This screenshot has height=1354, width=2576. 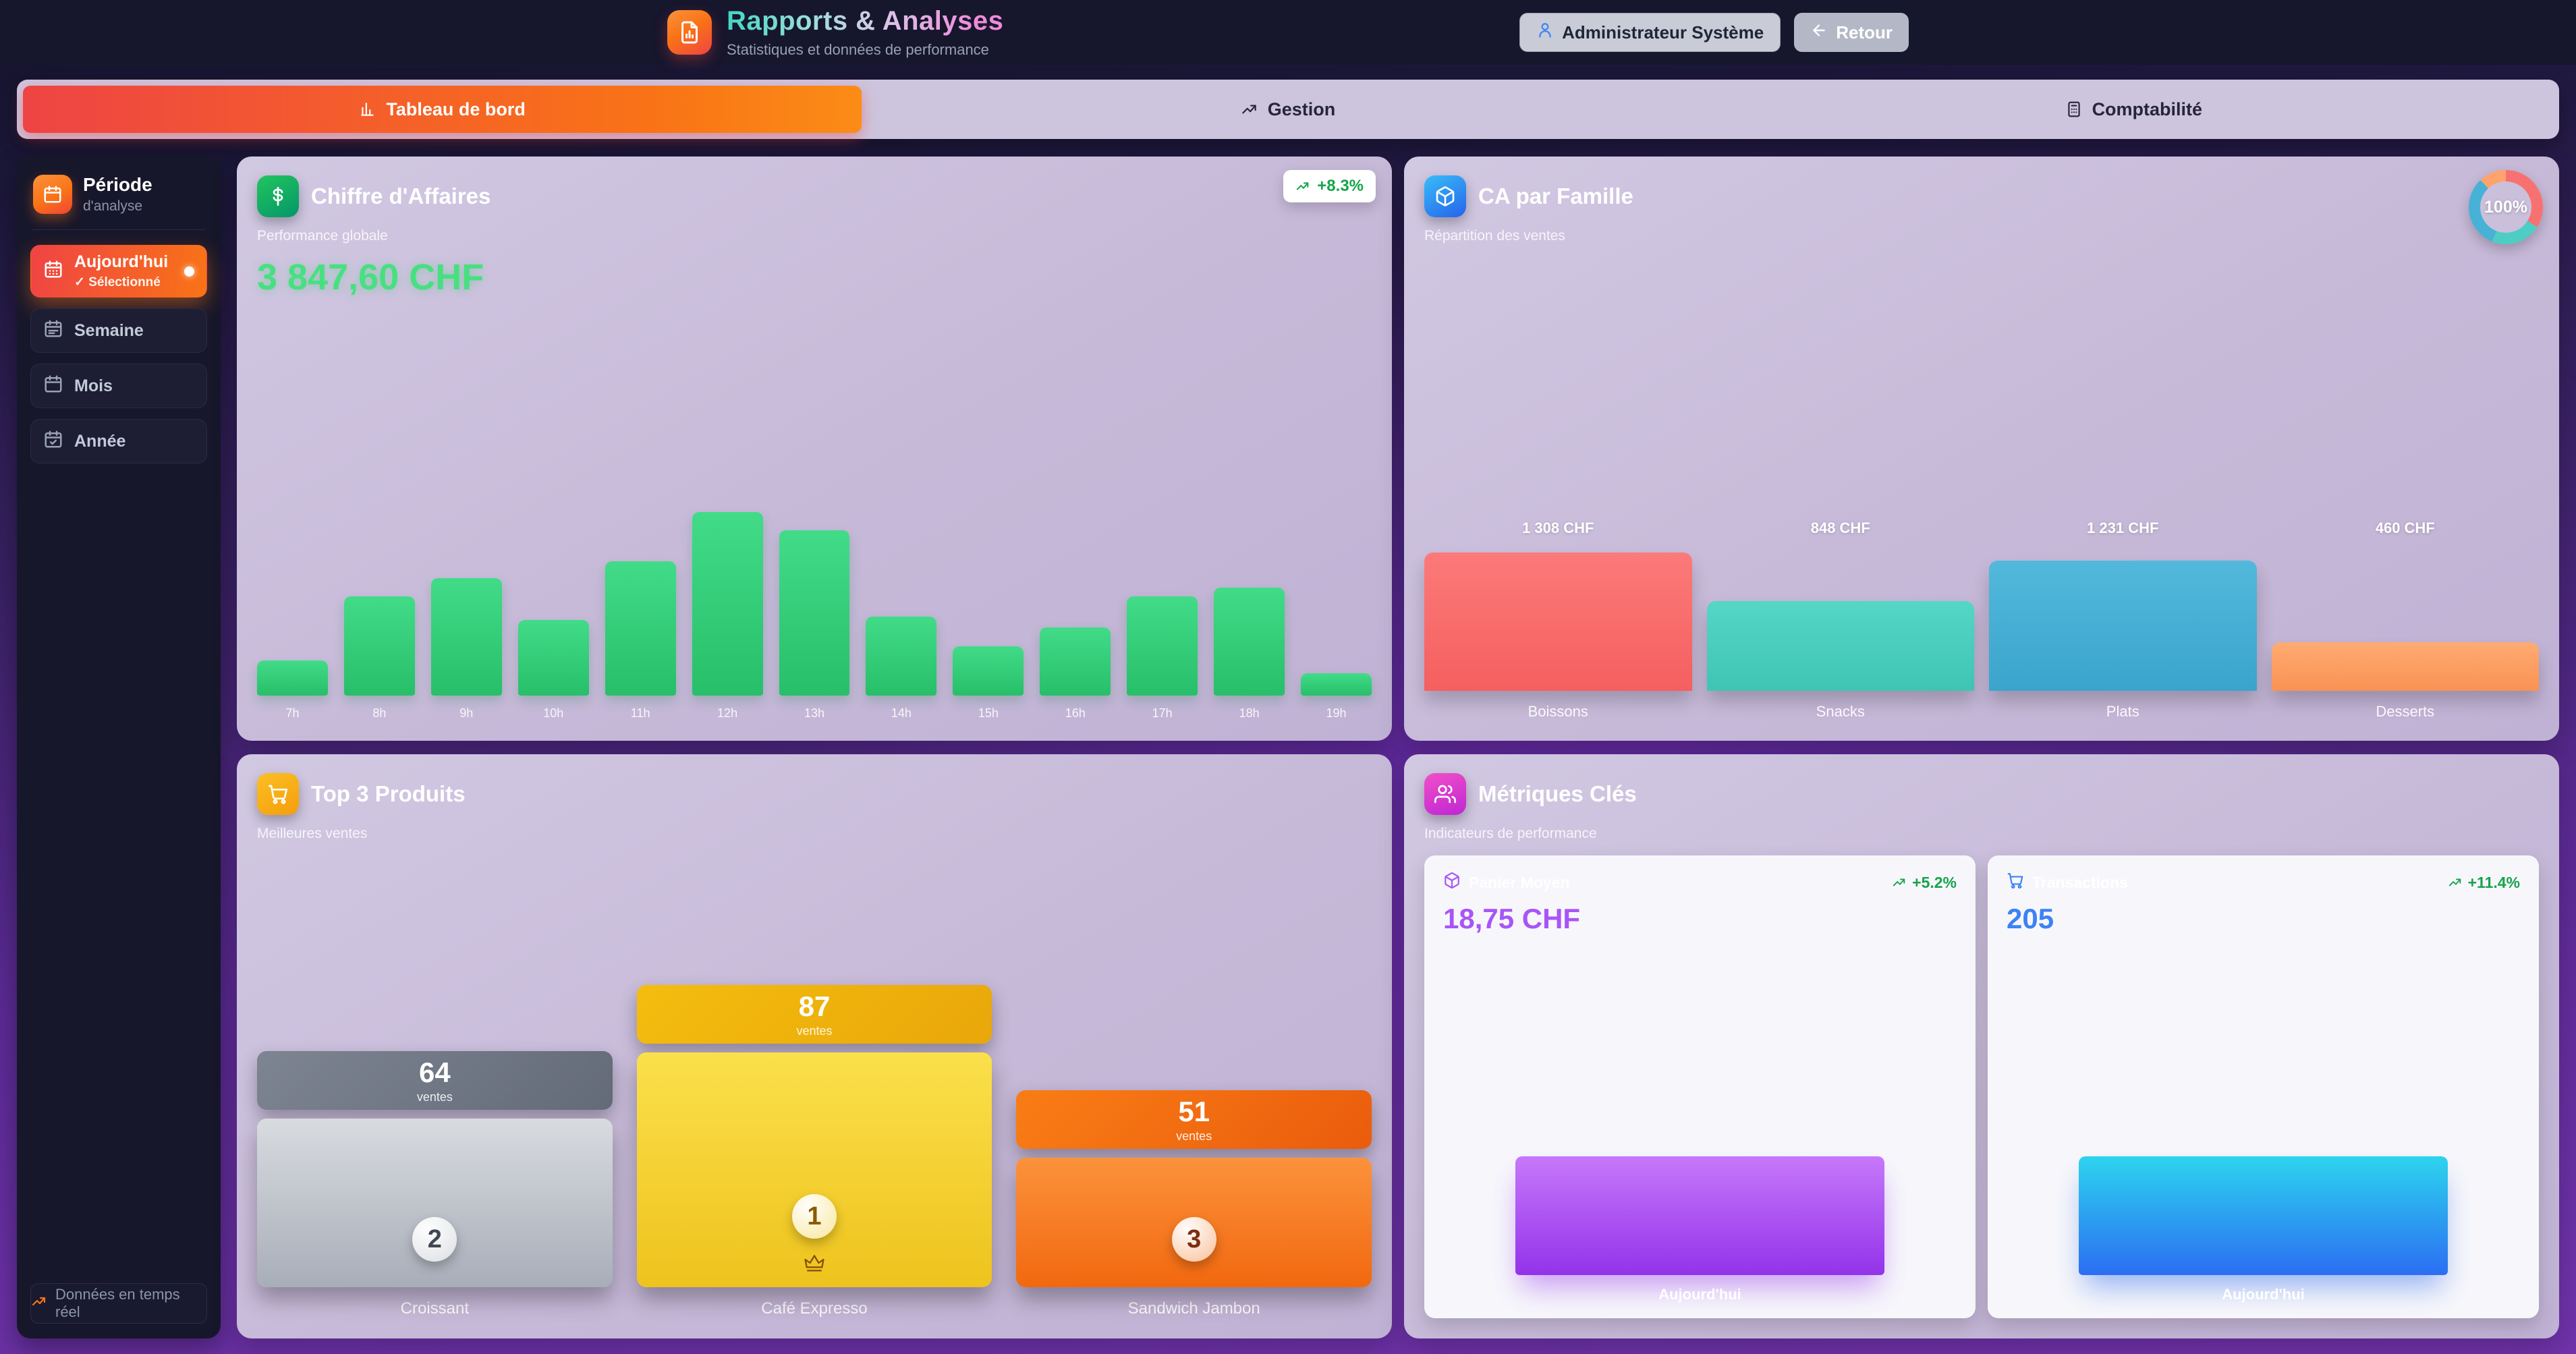 I want to click on podium-block: 2, so click(x=435, y=1203).